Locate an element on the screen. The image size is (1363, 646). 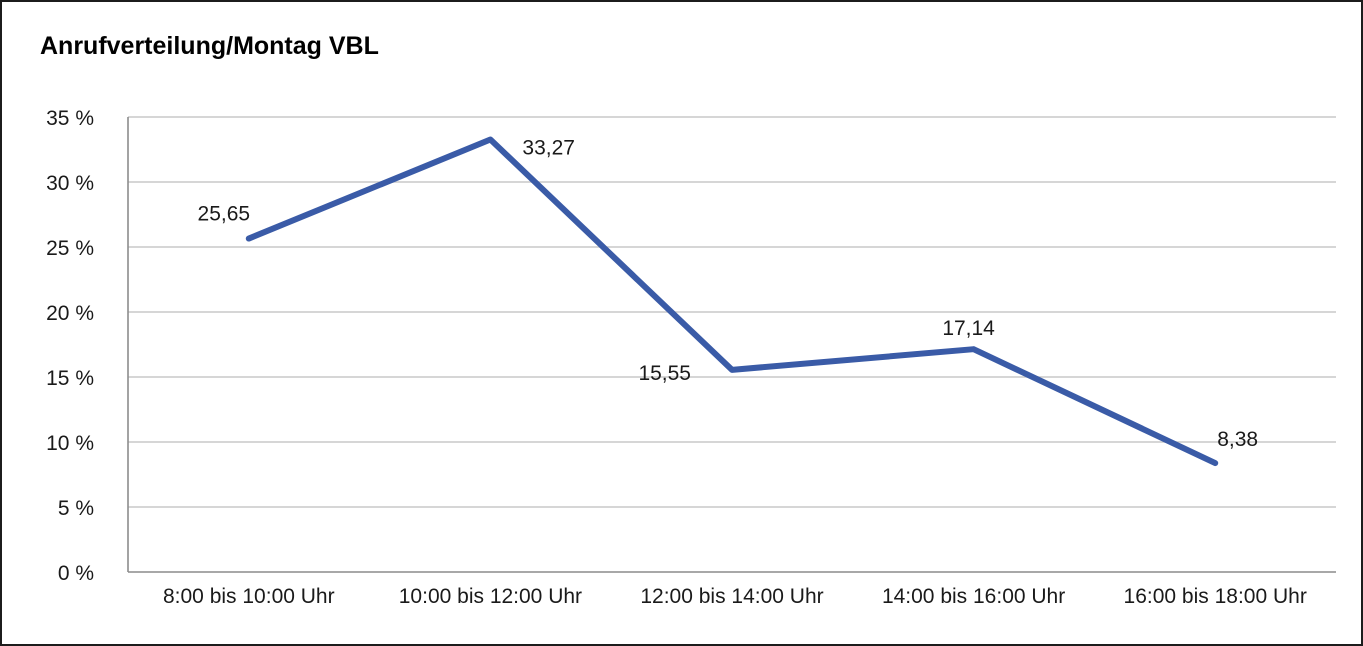
data-label: 25,65 is located at coordinates (224, 214).